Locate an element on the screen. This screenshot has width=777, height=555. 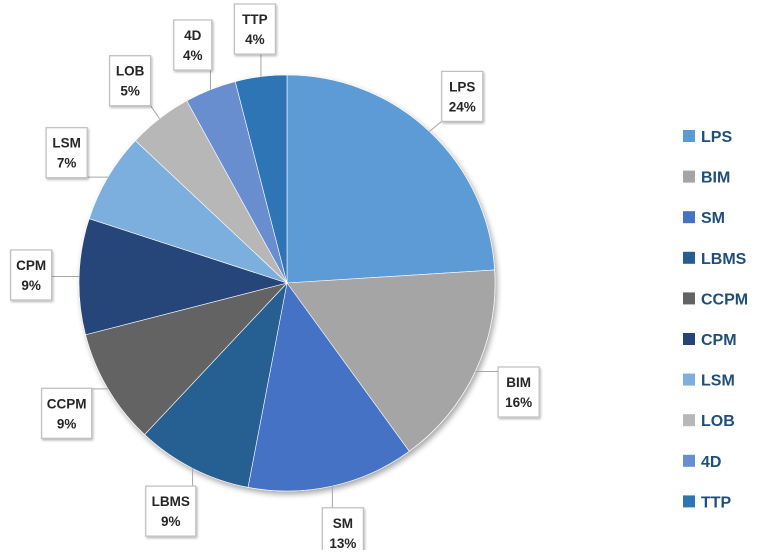
data-label-percent: 5% is located at coordinates (130, 91).